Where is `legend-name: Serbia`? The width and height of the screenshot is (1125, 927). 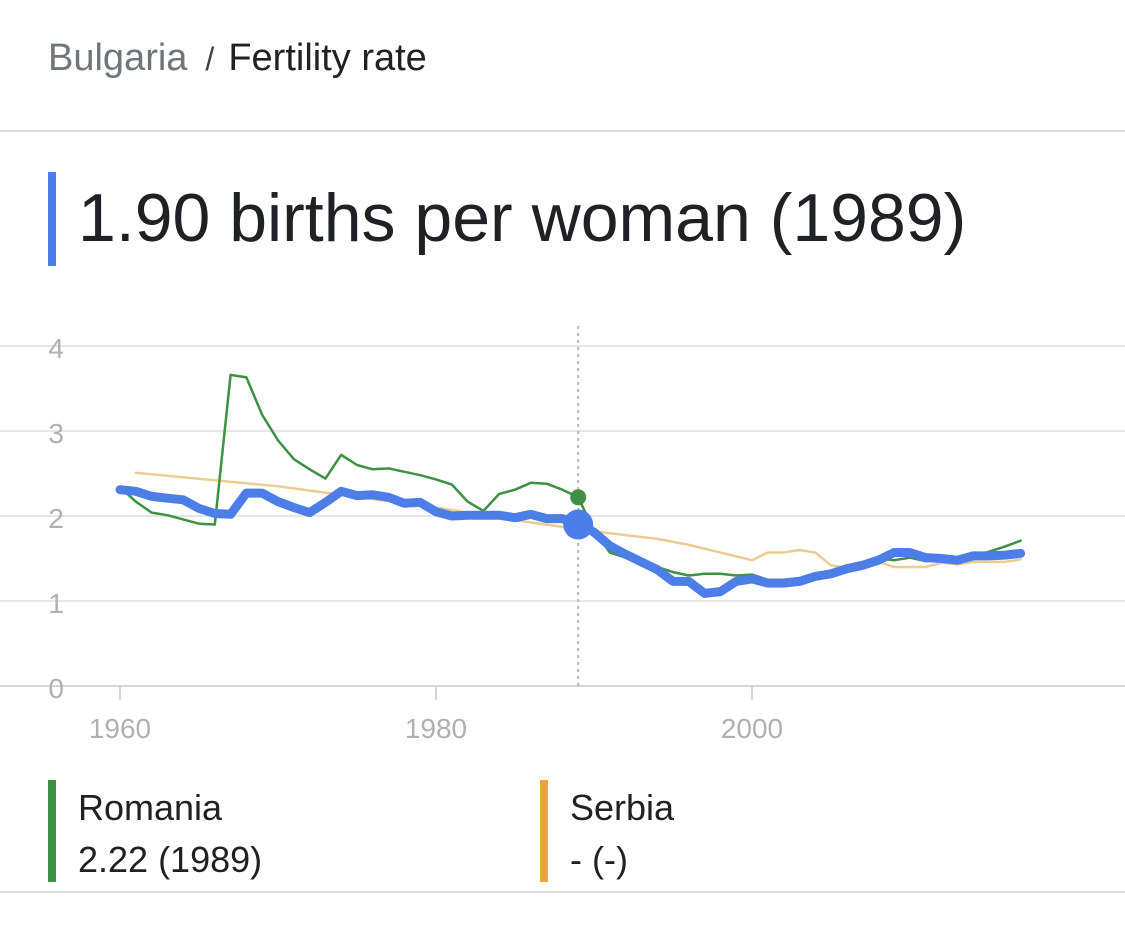 legend-name: Serbia is located at coordinates (622, 807).